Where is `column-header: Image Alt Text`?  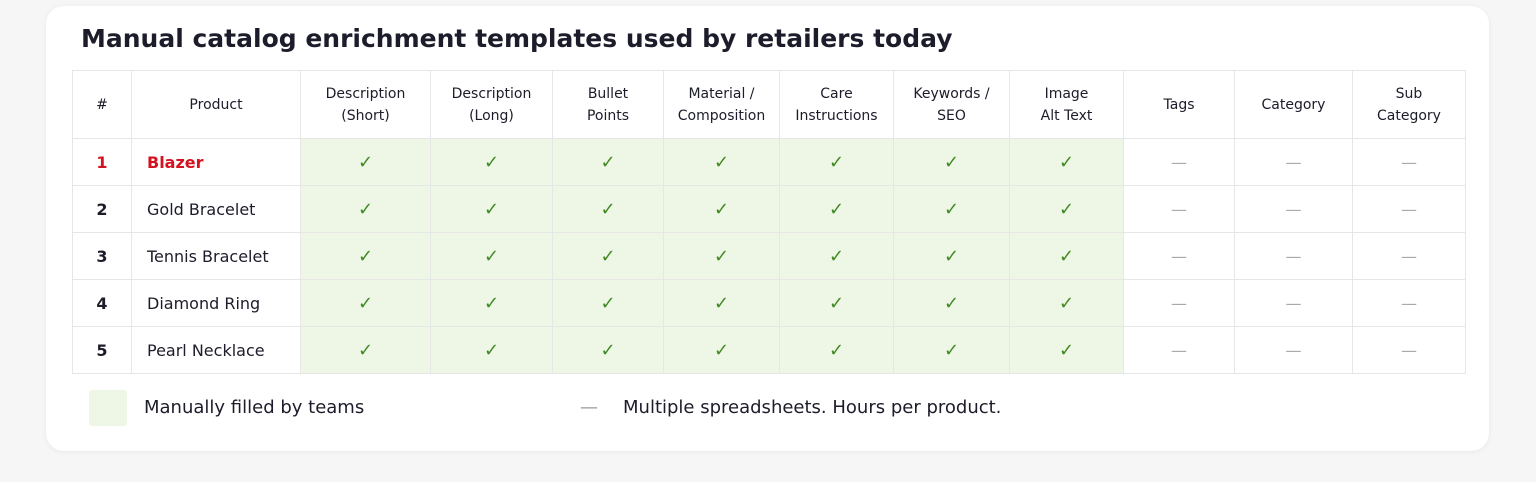
column-header: Image Alt Text is located at coordinates (1066, 104).